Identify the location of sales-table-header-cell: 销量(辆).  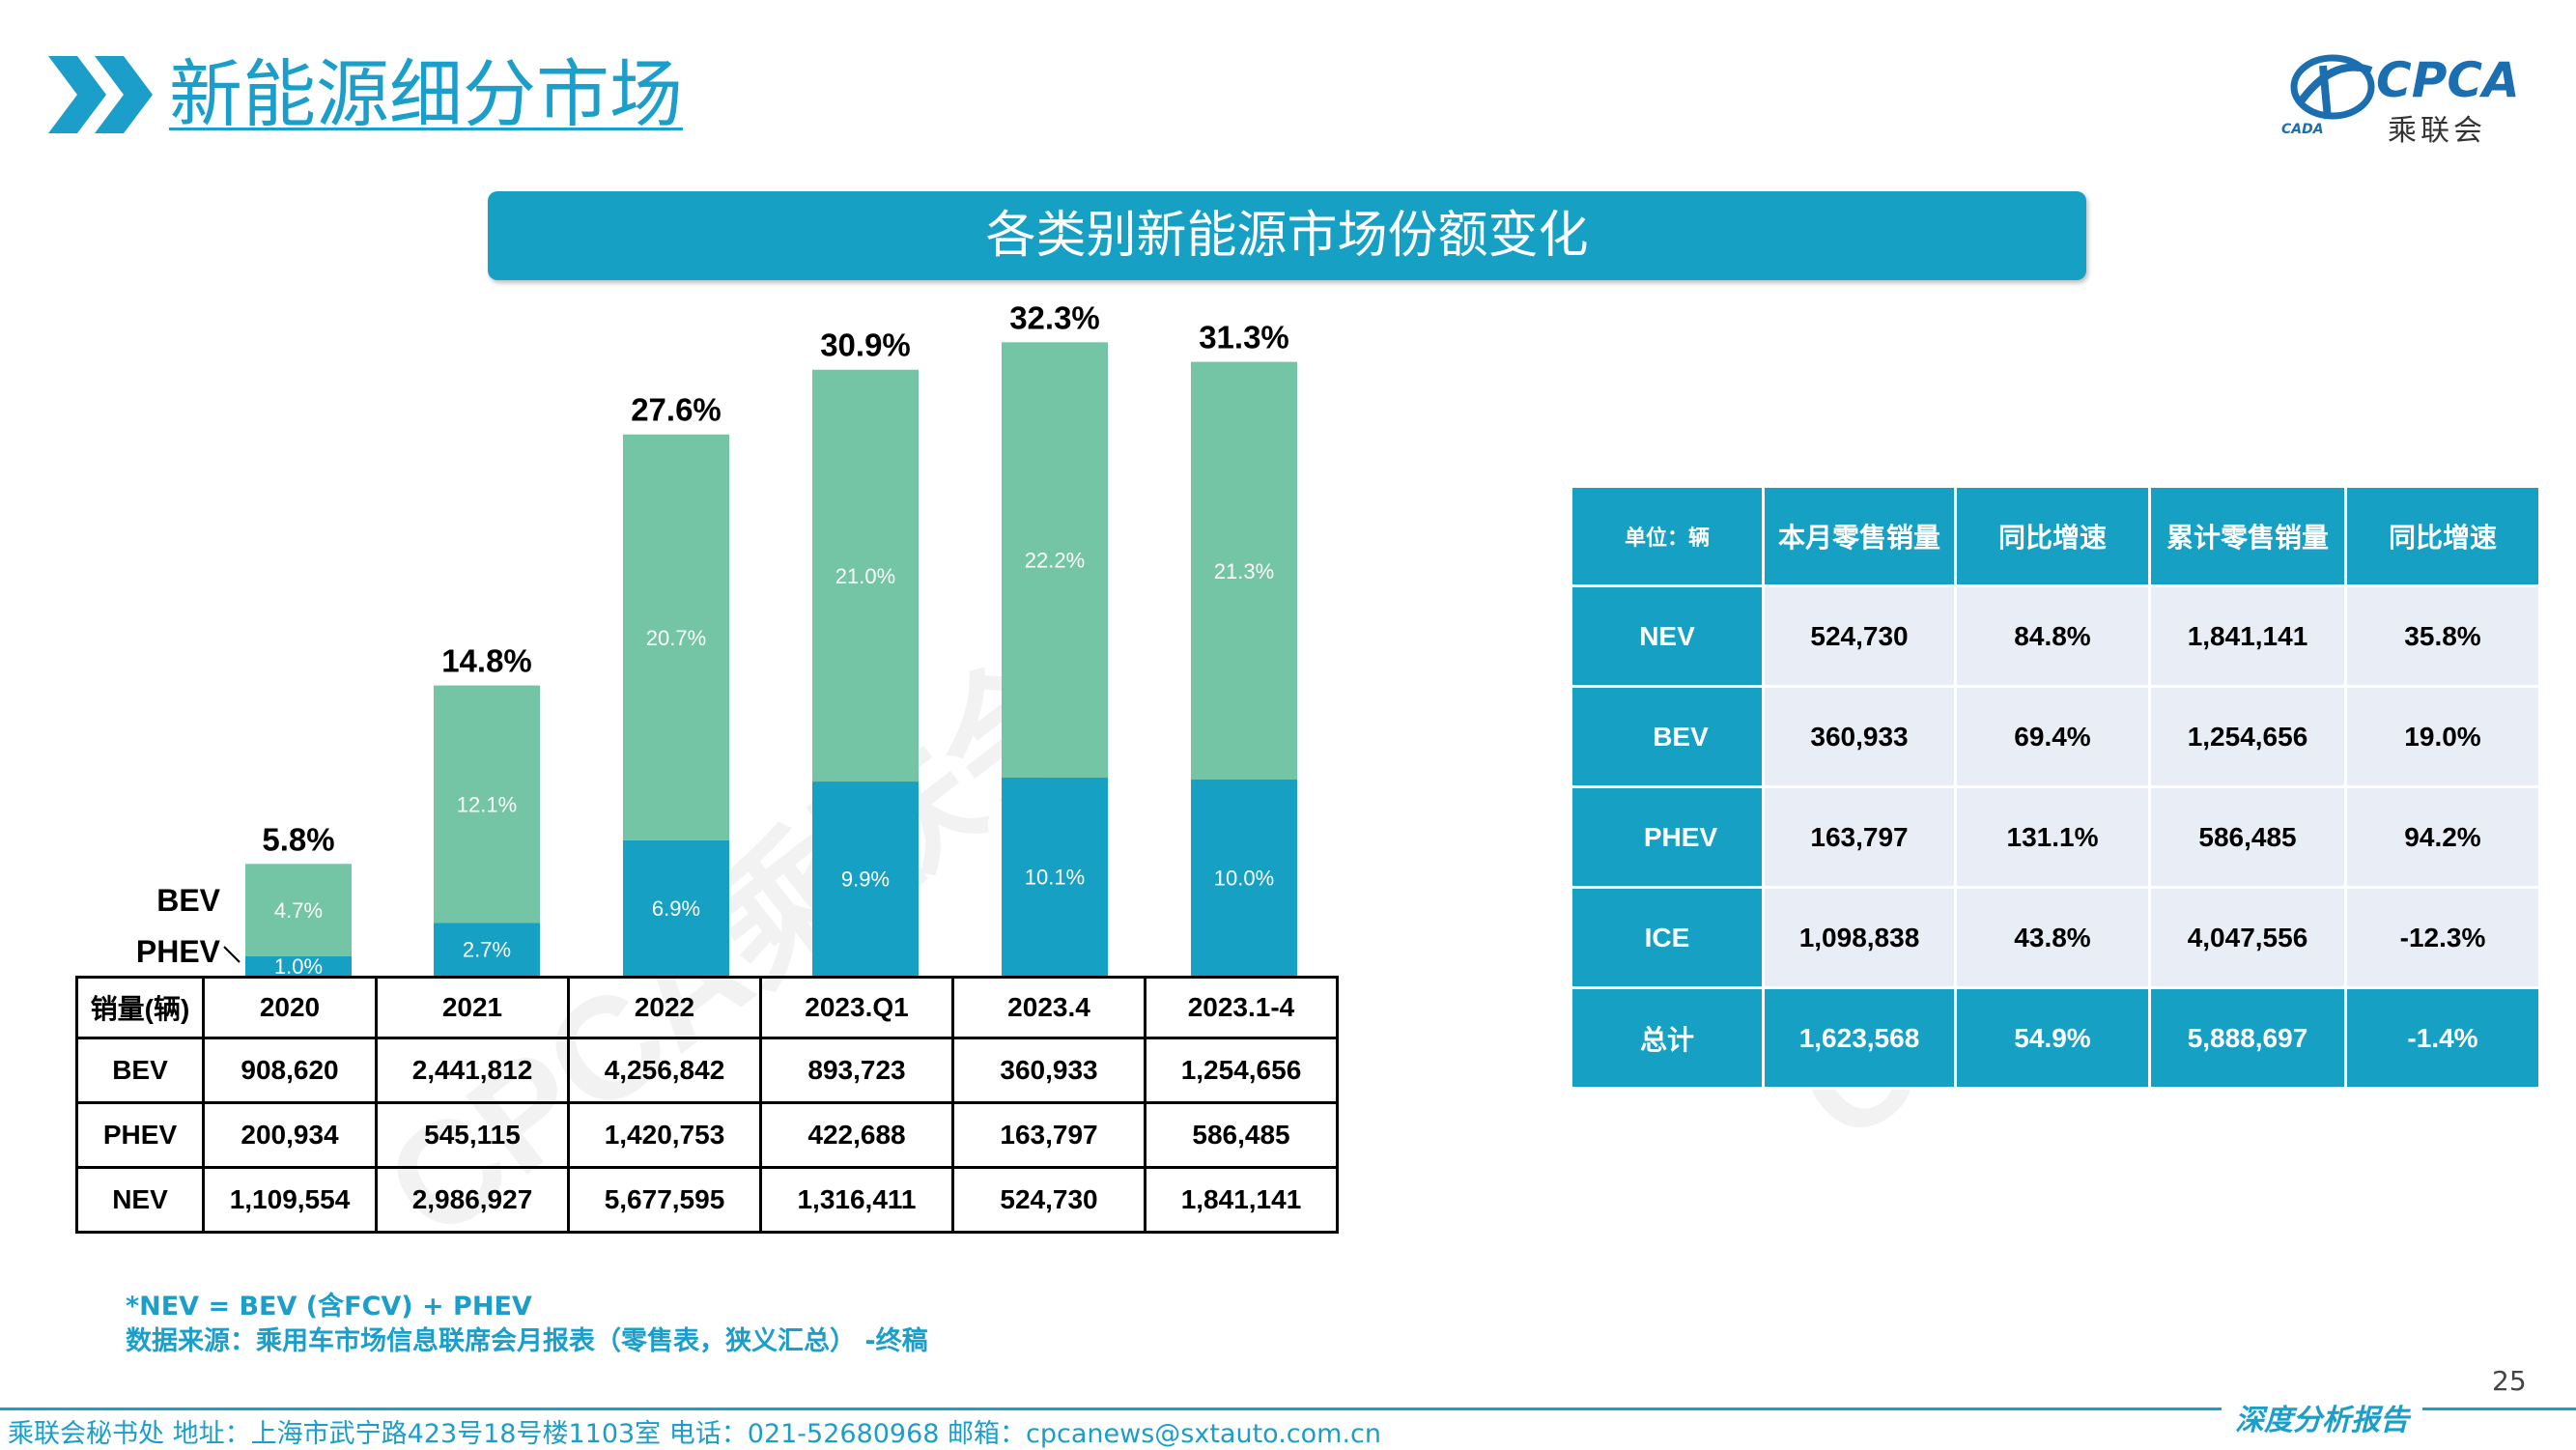
(140, 1008).